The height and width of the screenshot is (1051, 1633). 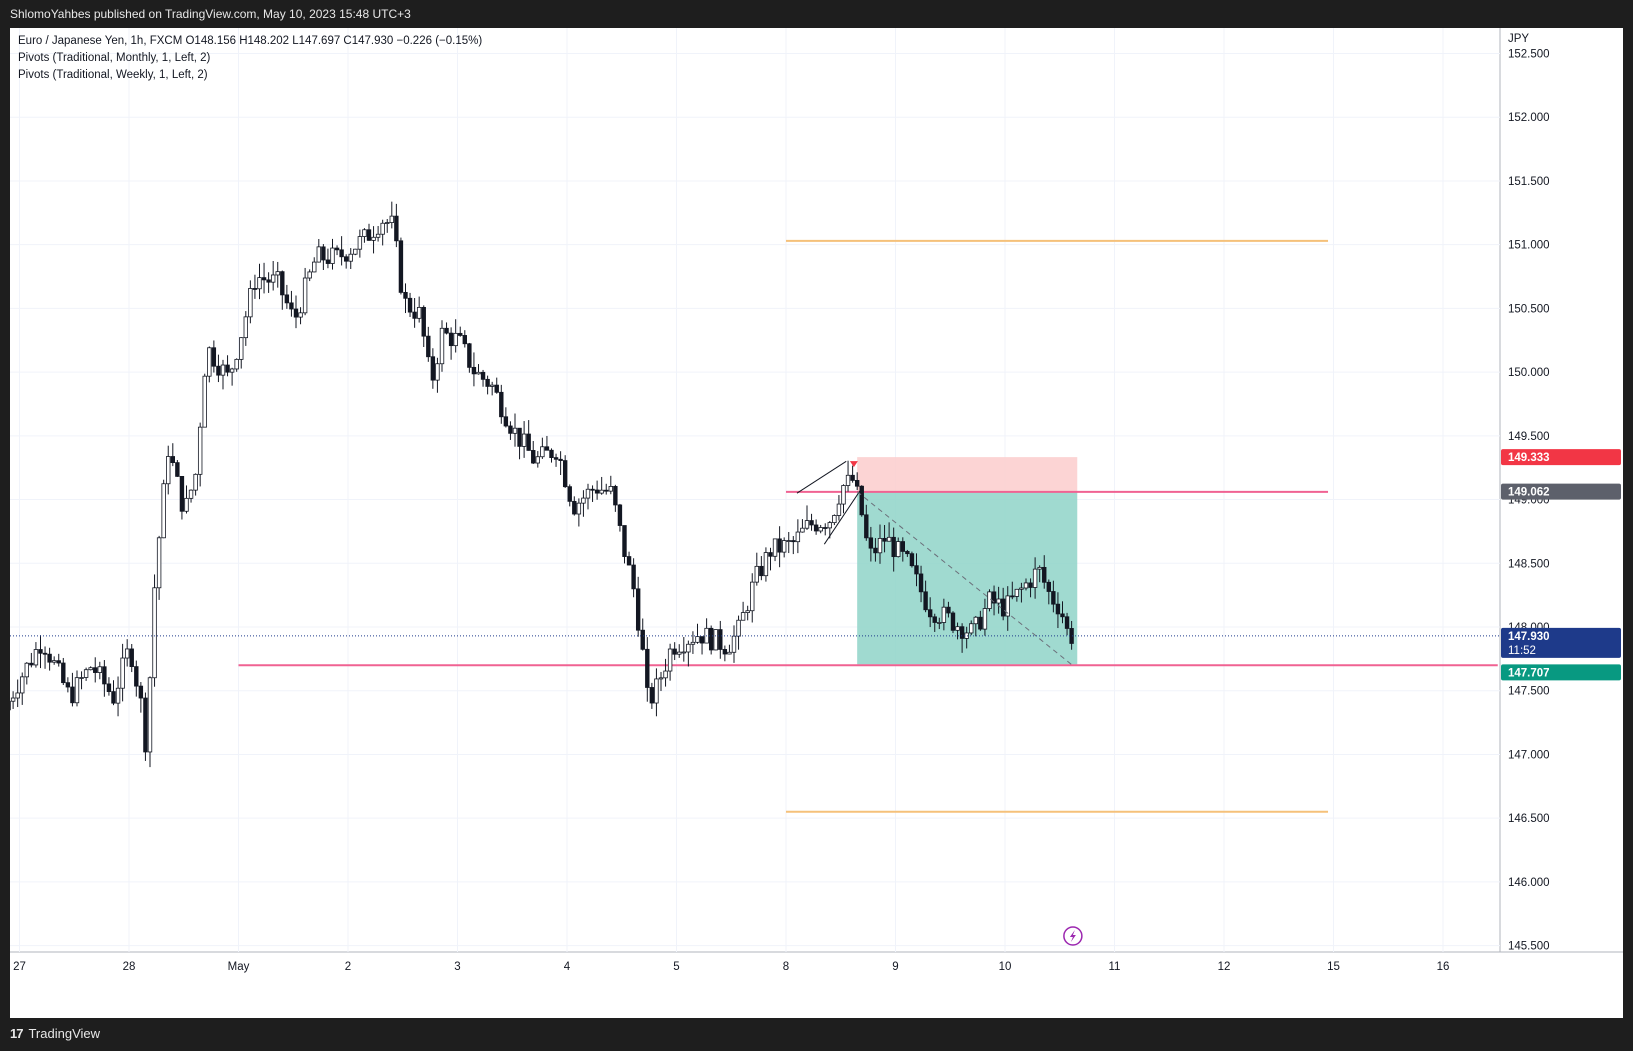 What do you see at coordinates (1529, 883) in the screenshot?
I see `y-tick-label: 146.000` at bounding box center [1529, 883].